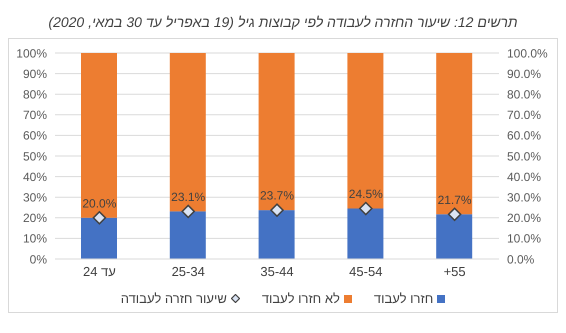 Image resolution: width=566 pixels, height=333 pixels. Describe the element at coordinates (188, 197) in the screenshot. I see `data-label: 23.1%` at that location.